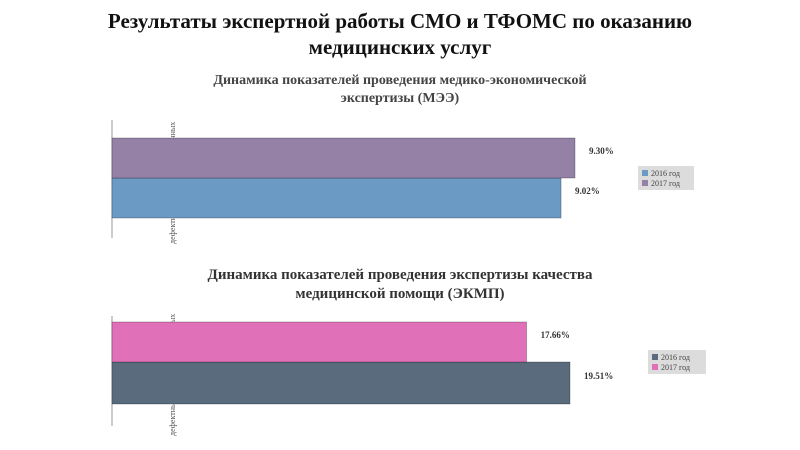 This screenshot has height=450, width=800. Describe the element at coordinates (400, 294) in the screenshot. I see `chart-ekmp-title-line2: медицинской помощи (ЭКМП)` at that location.